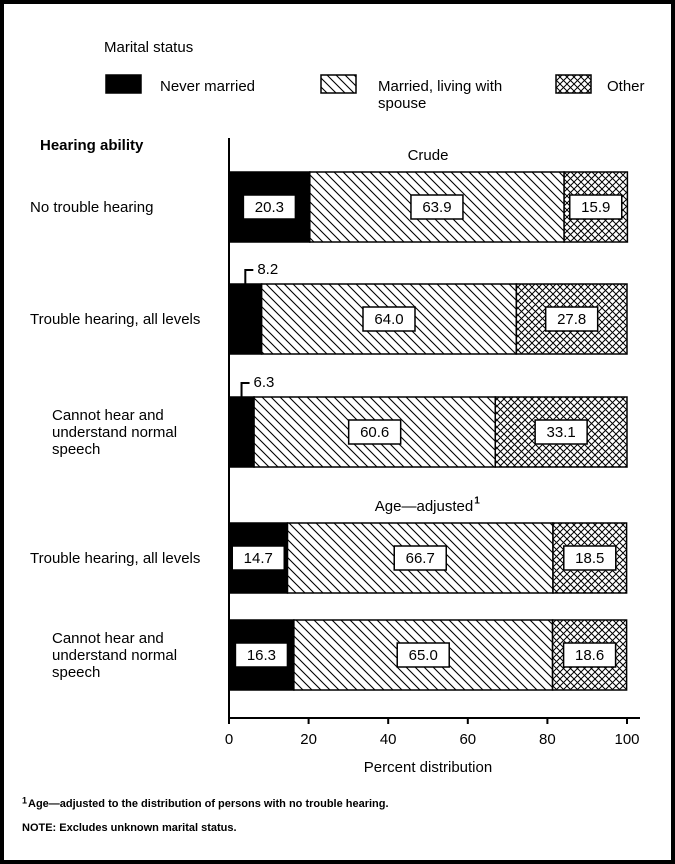 The width and height of the screenshot is (675, 864). I want to click on value-label: 16.3, so click(261, 655).